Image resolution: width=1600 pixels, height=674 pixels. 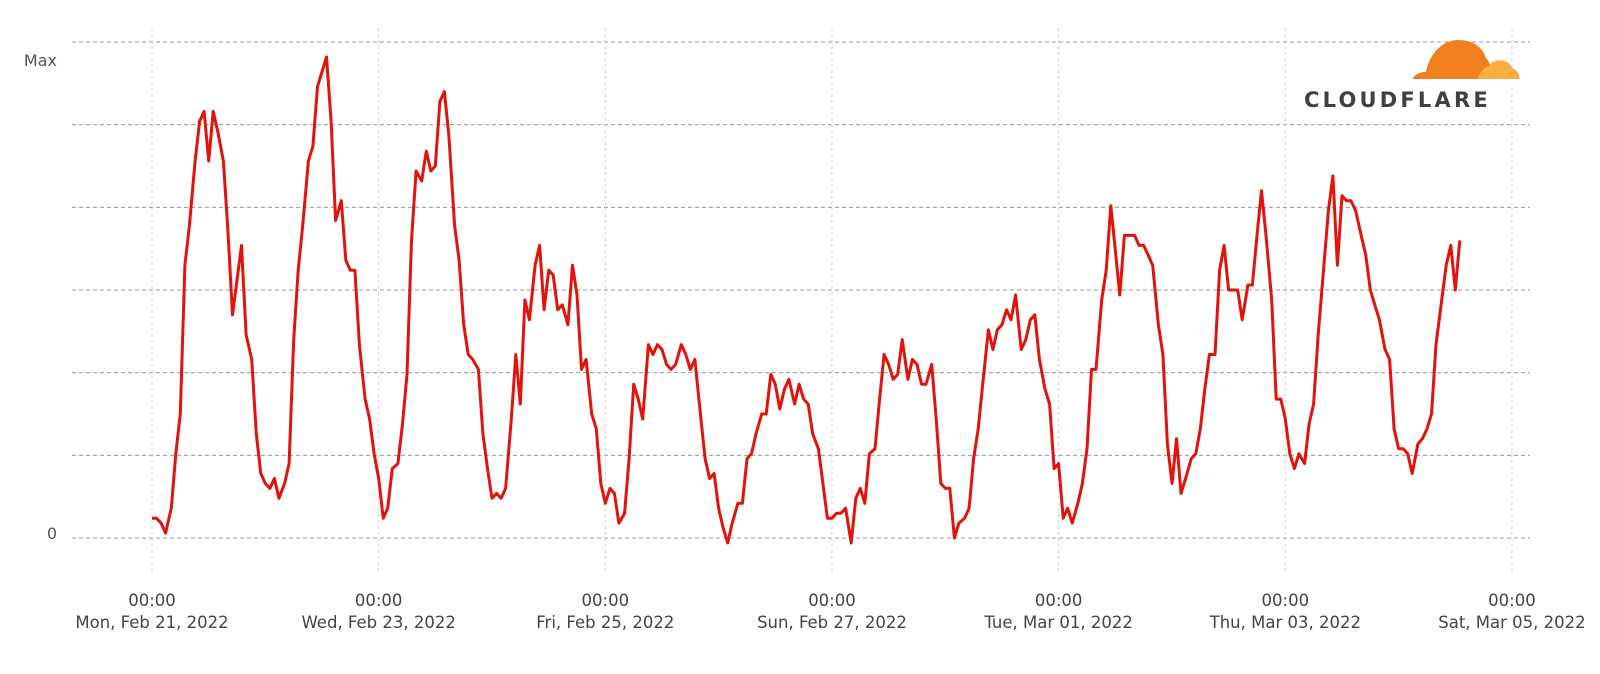 I want to click on y-tick-label-max: Max, so click(x=40, y=60).